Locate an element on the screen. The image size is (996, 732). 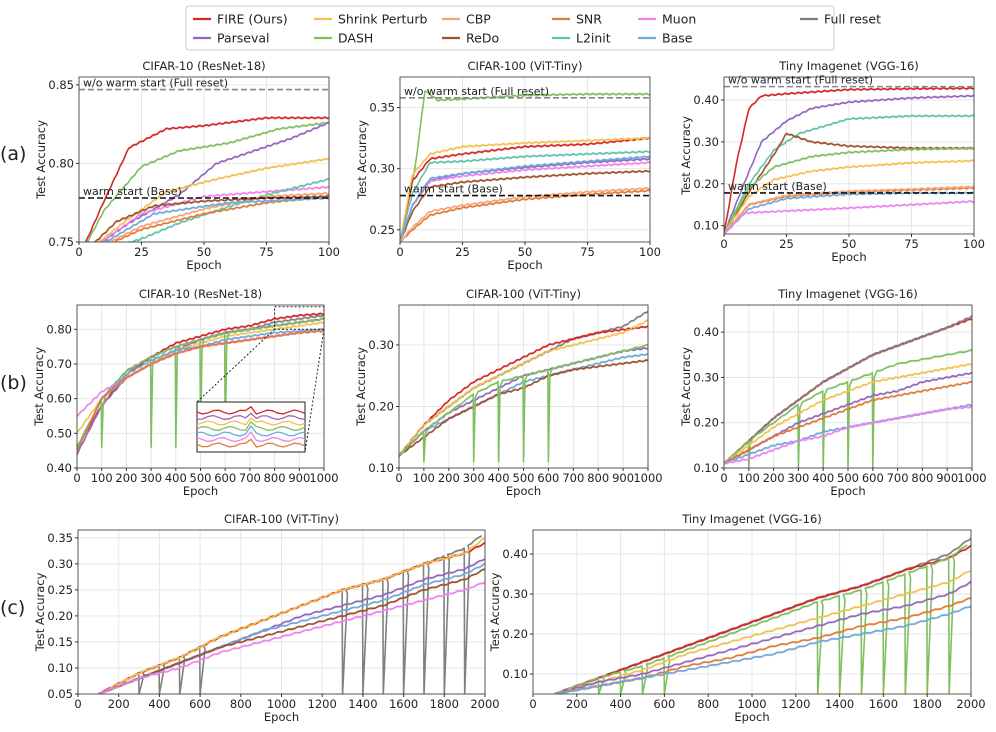
y-tick-label: 0.30 is located at coordinates (382, 169).